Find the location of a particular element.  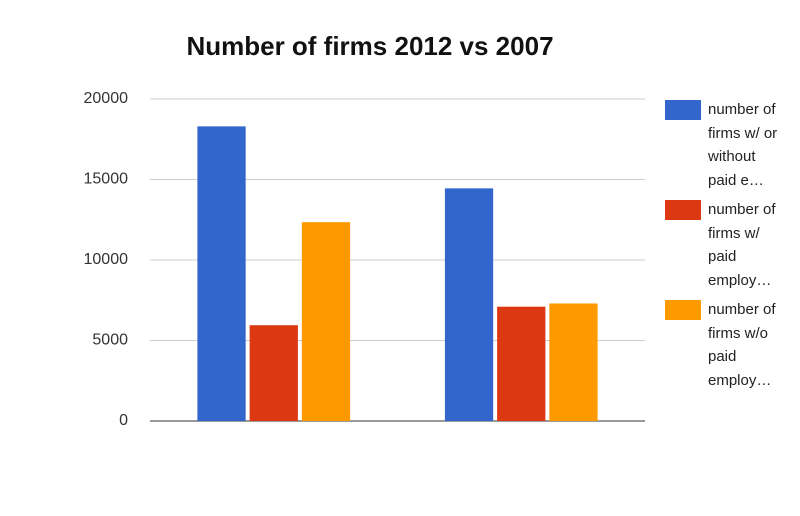

y-tick-label: 20000 is located at coordinates (106, 98).